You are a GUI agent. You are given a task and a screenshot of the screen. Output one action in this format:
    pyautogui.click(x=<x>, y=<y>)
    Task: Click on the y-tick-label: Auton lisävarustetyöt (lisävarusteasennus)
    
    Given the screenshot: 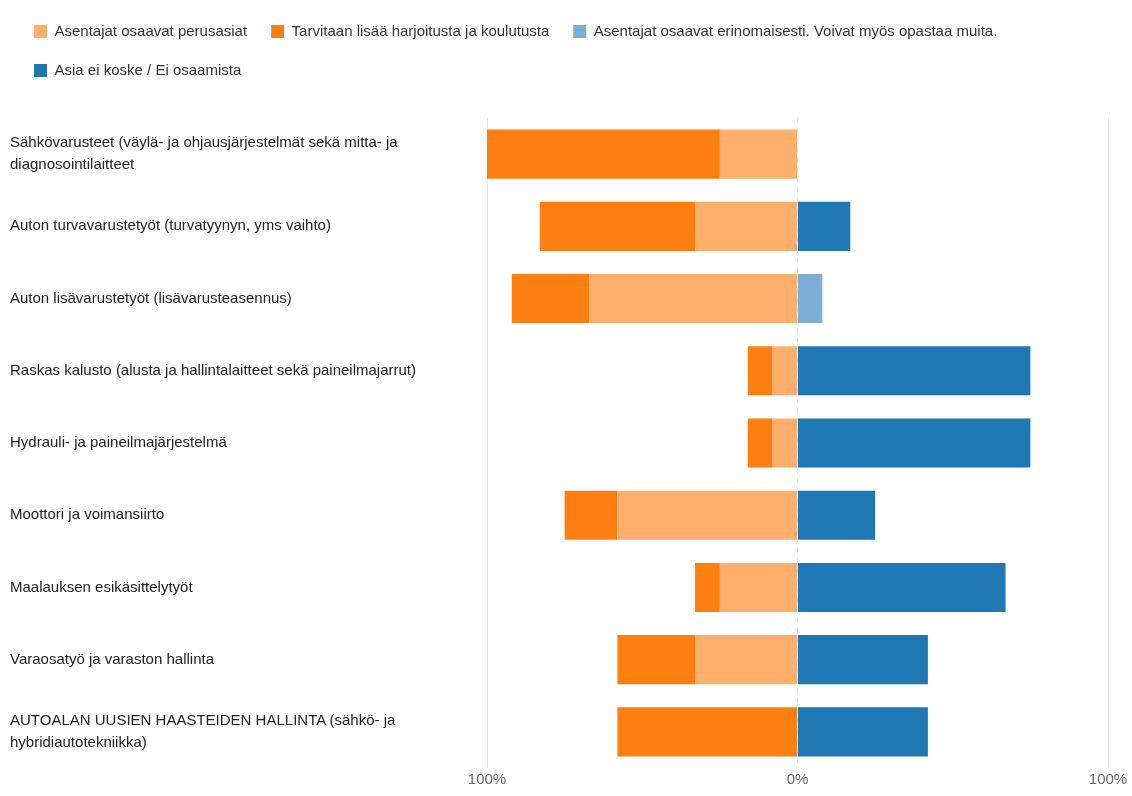 What is the action you would take?
    pyautogui.click(x=151, y=297)
    